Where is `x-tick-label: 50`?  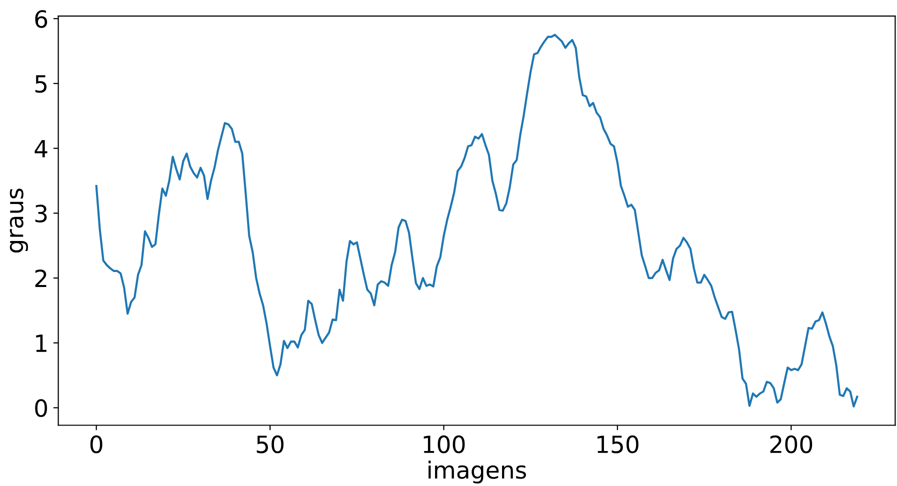 x-tick-label: 50 is located at coordinates (270, 444).